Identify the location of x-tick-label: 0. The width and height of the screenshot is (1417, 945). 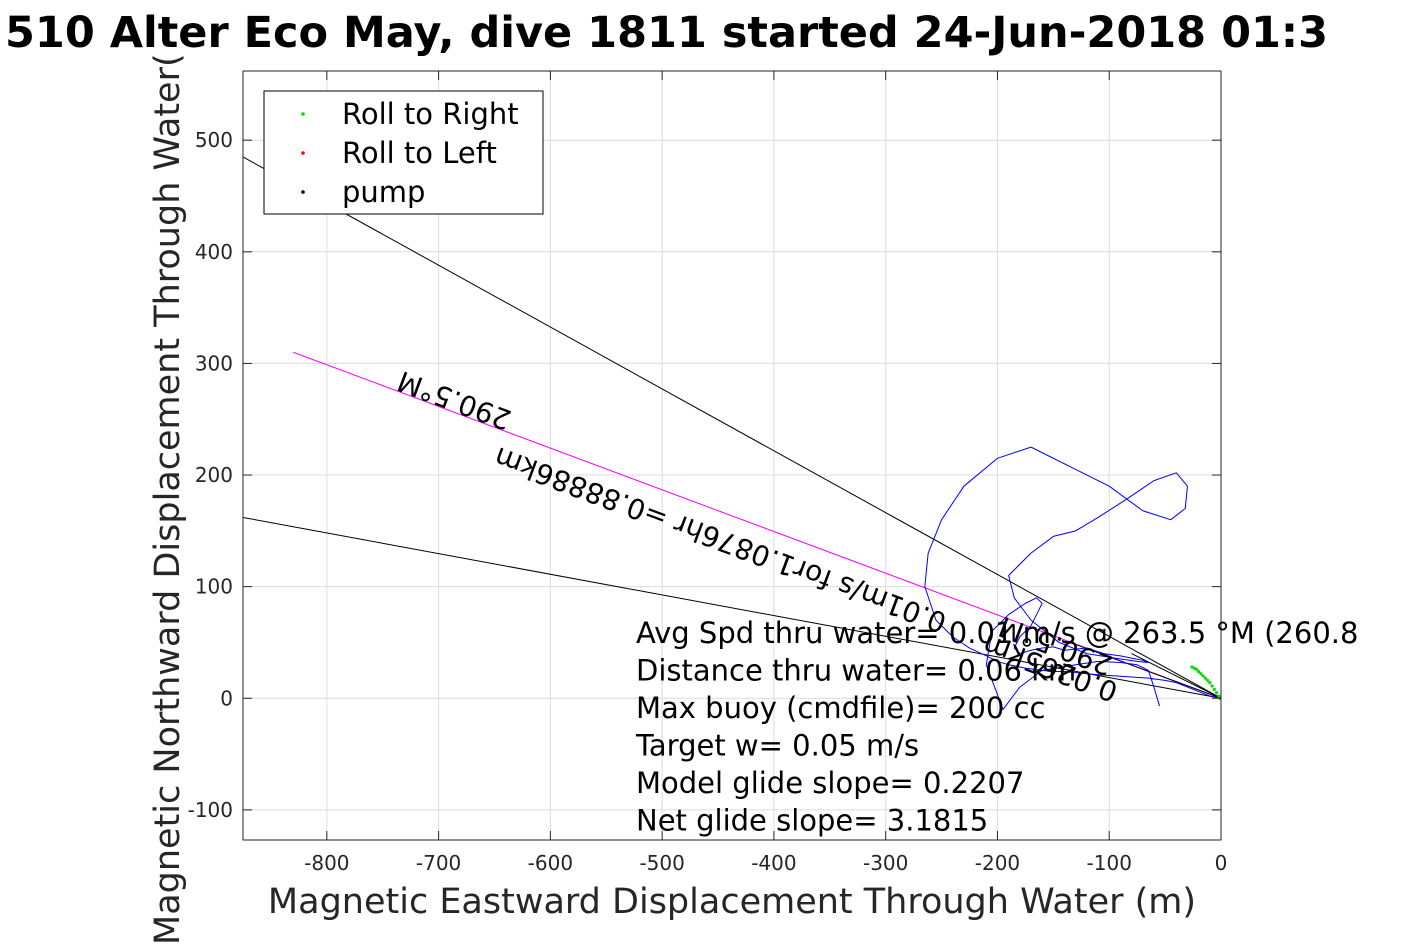
(1221, 863).